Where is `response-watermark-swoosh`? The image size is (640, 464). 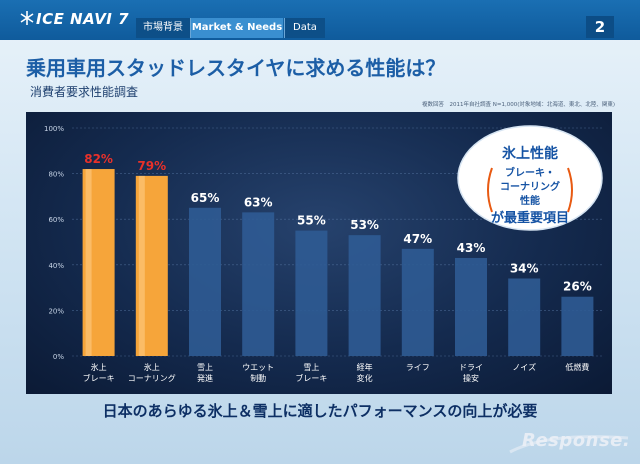
response-watermark-swoosh is located at coordinates (569, 444).